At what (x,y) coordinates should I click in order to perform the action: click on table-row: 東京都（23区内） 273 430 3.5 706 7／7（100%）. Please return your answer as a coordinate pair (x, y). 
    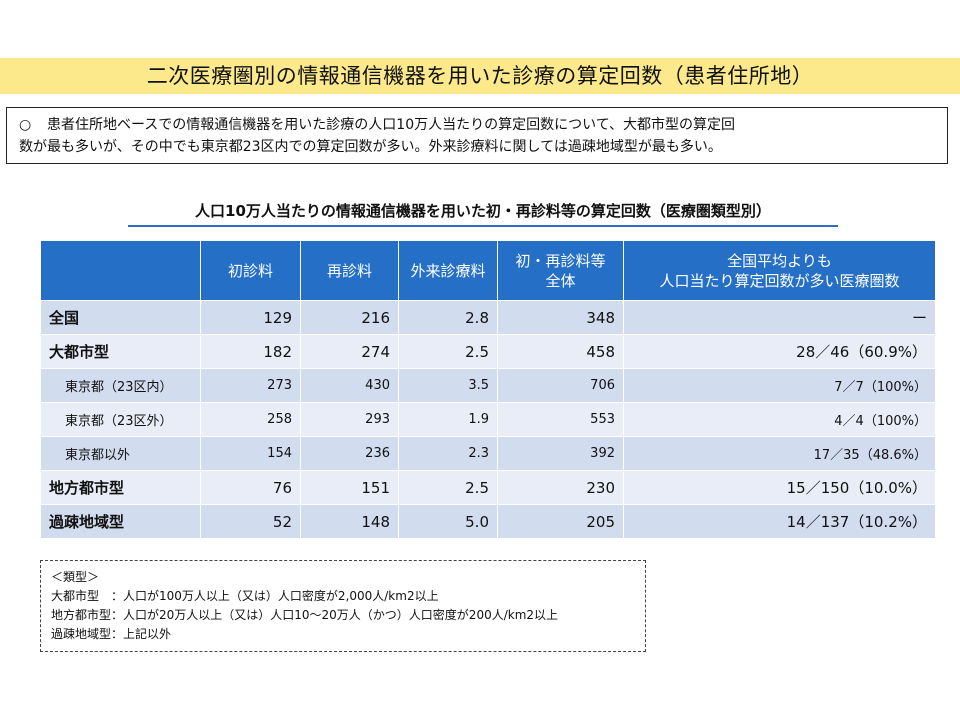
    Looking at the image, I should click on (488, 385).